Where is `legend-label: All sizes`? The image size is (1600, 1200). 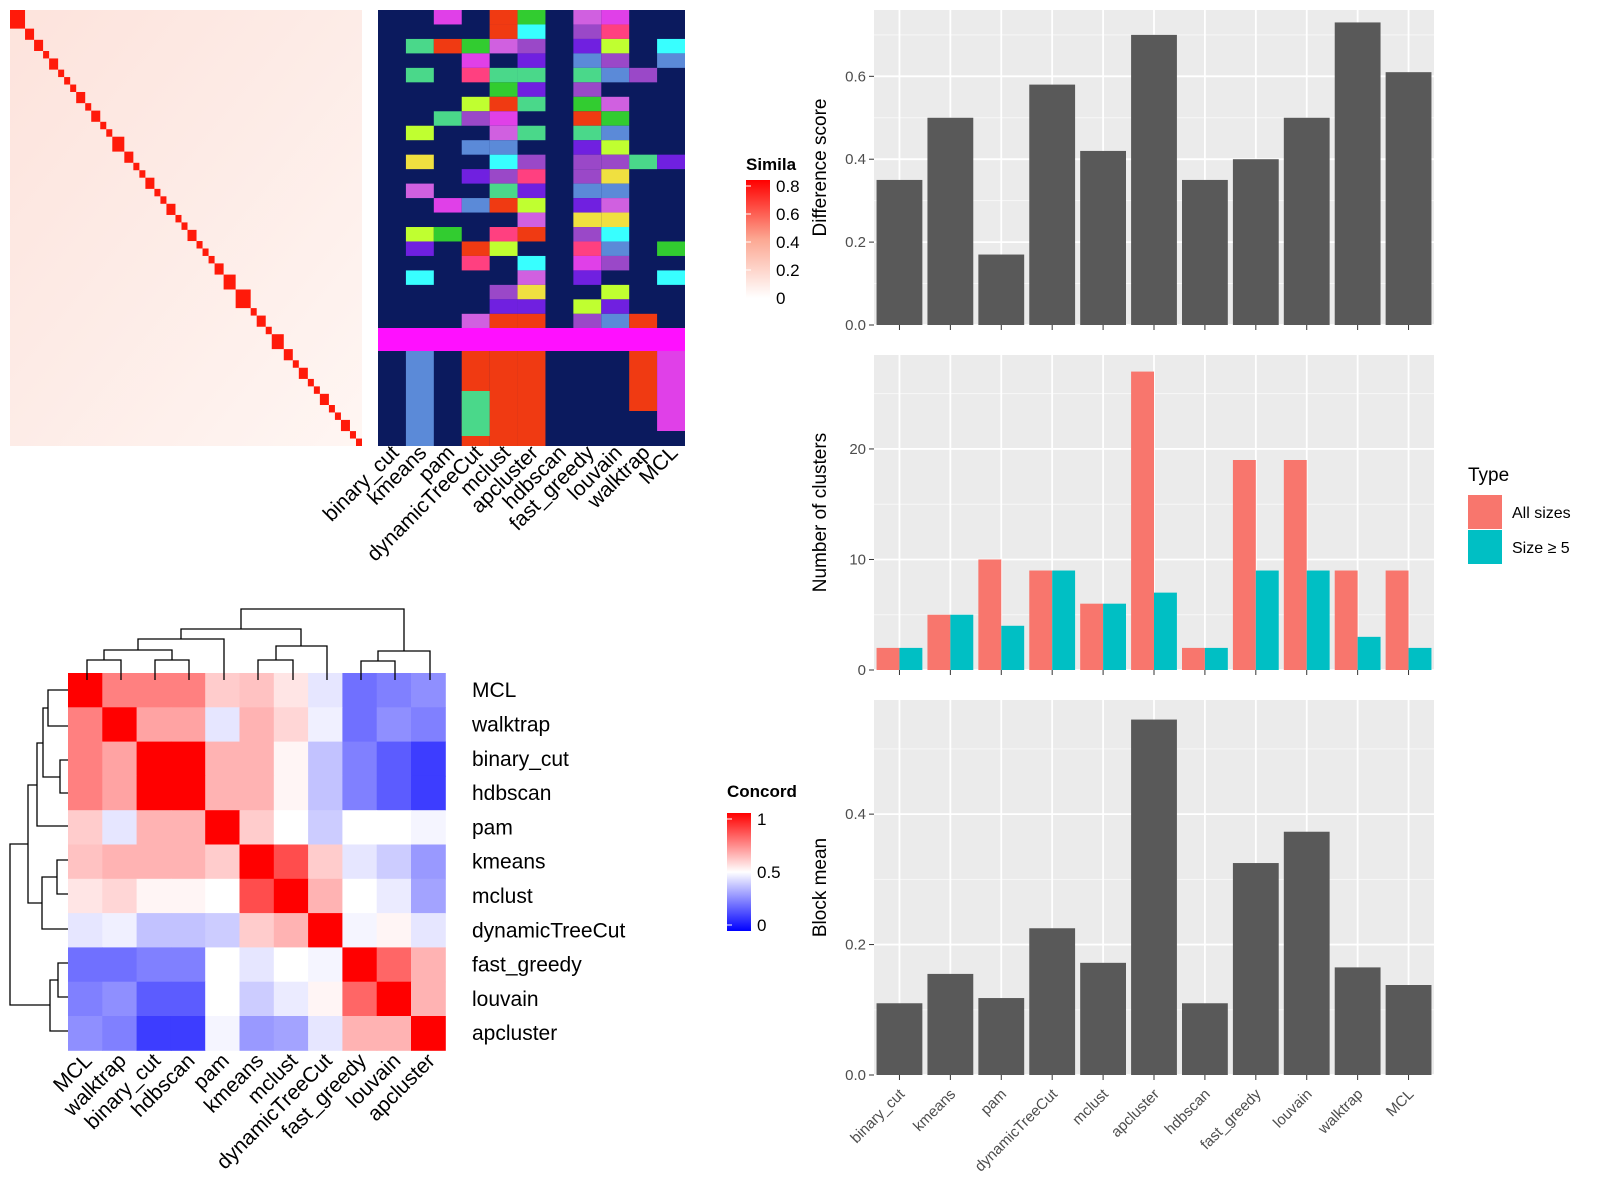
legend-label: All sizes is located at coordinates (1541, 513).